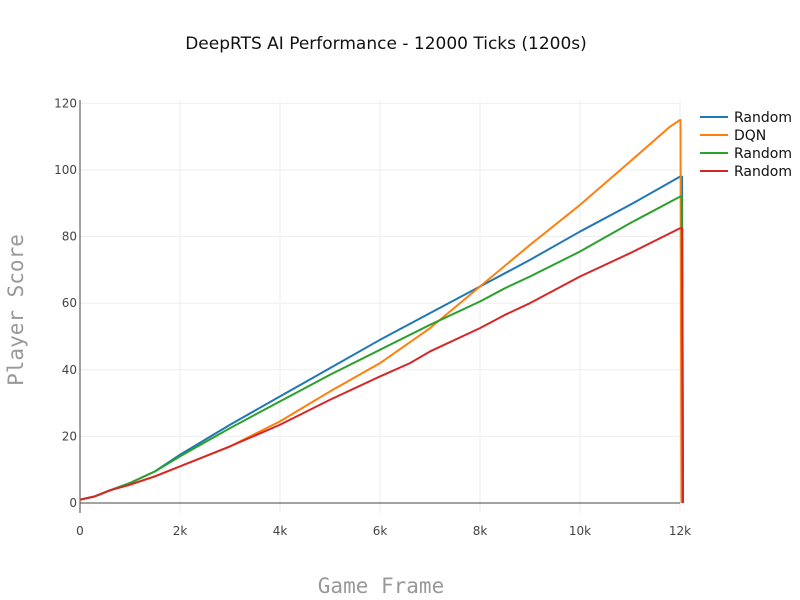  I want to click on y-tick-label: 100, so click(65, 170).